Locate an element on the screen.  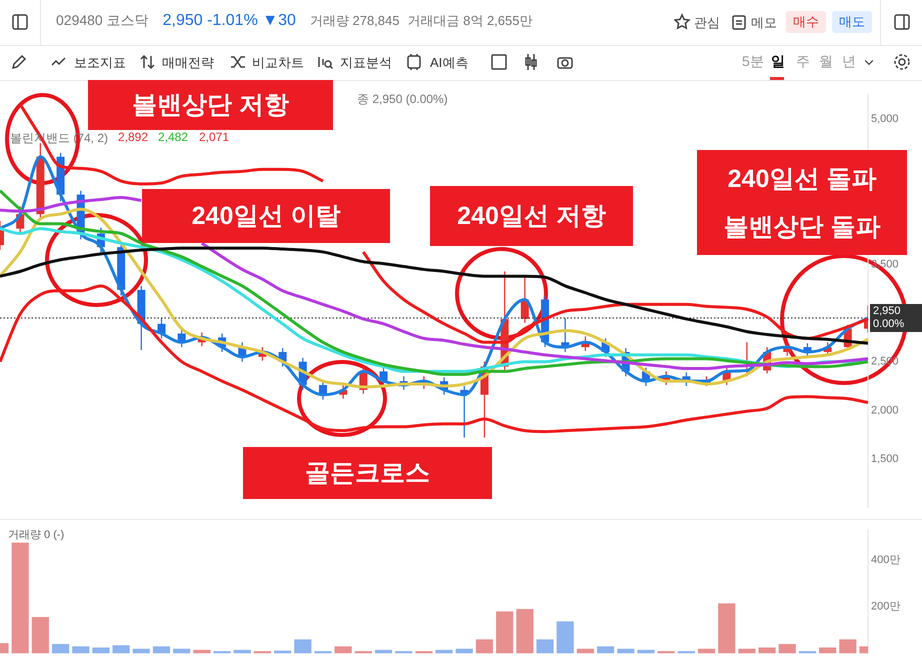
y-tick-label: 1,500 is located at coordinates (885, 458).